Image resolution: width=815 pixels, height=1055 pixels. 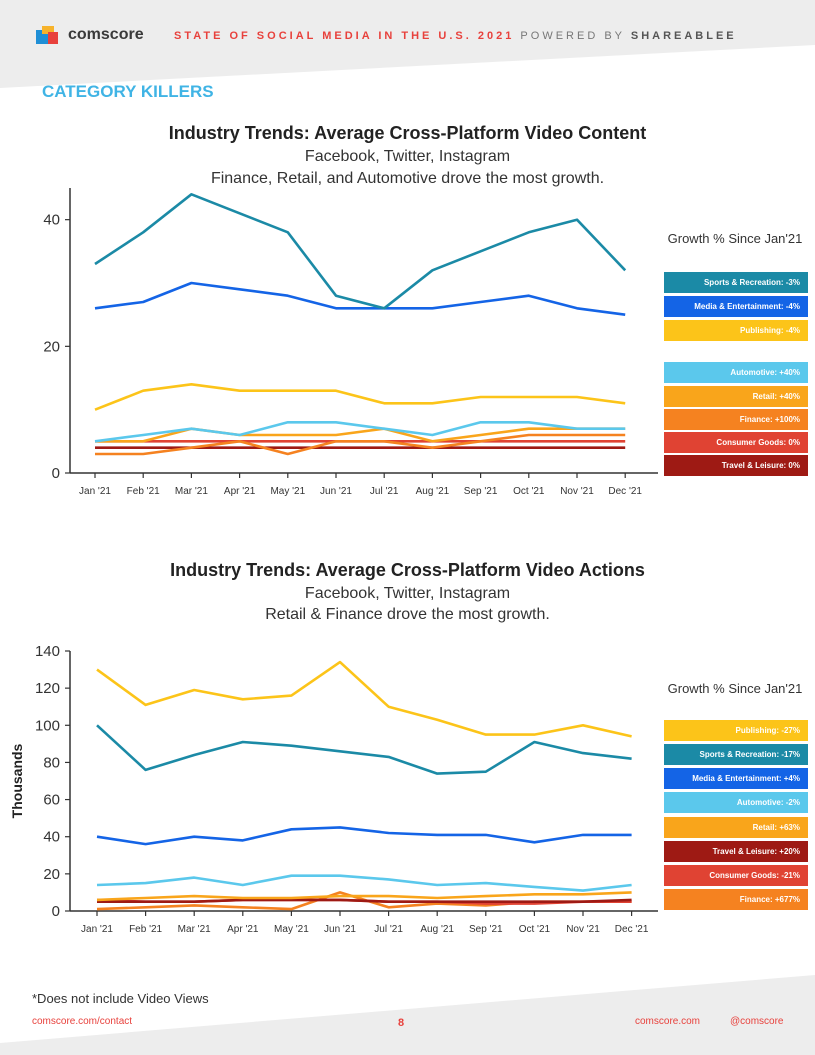 I want to click on footer-handle-link: @comscore, so click(x=757, y=1021).